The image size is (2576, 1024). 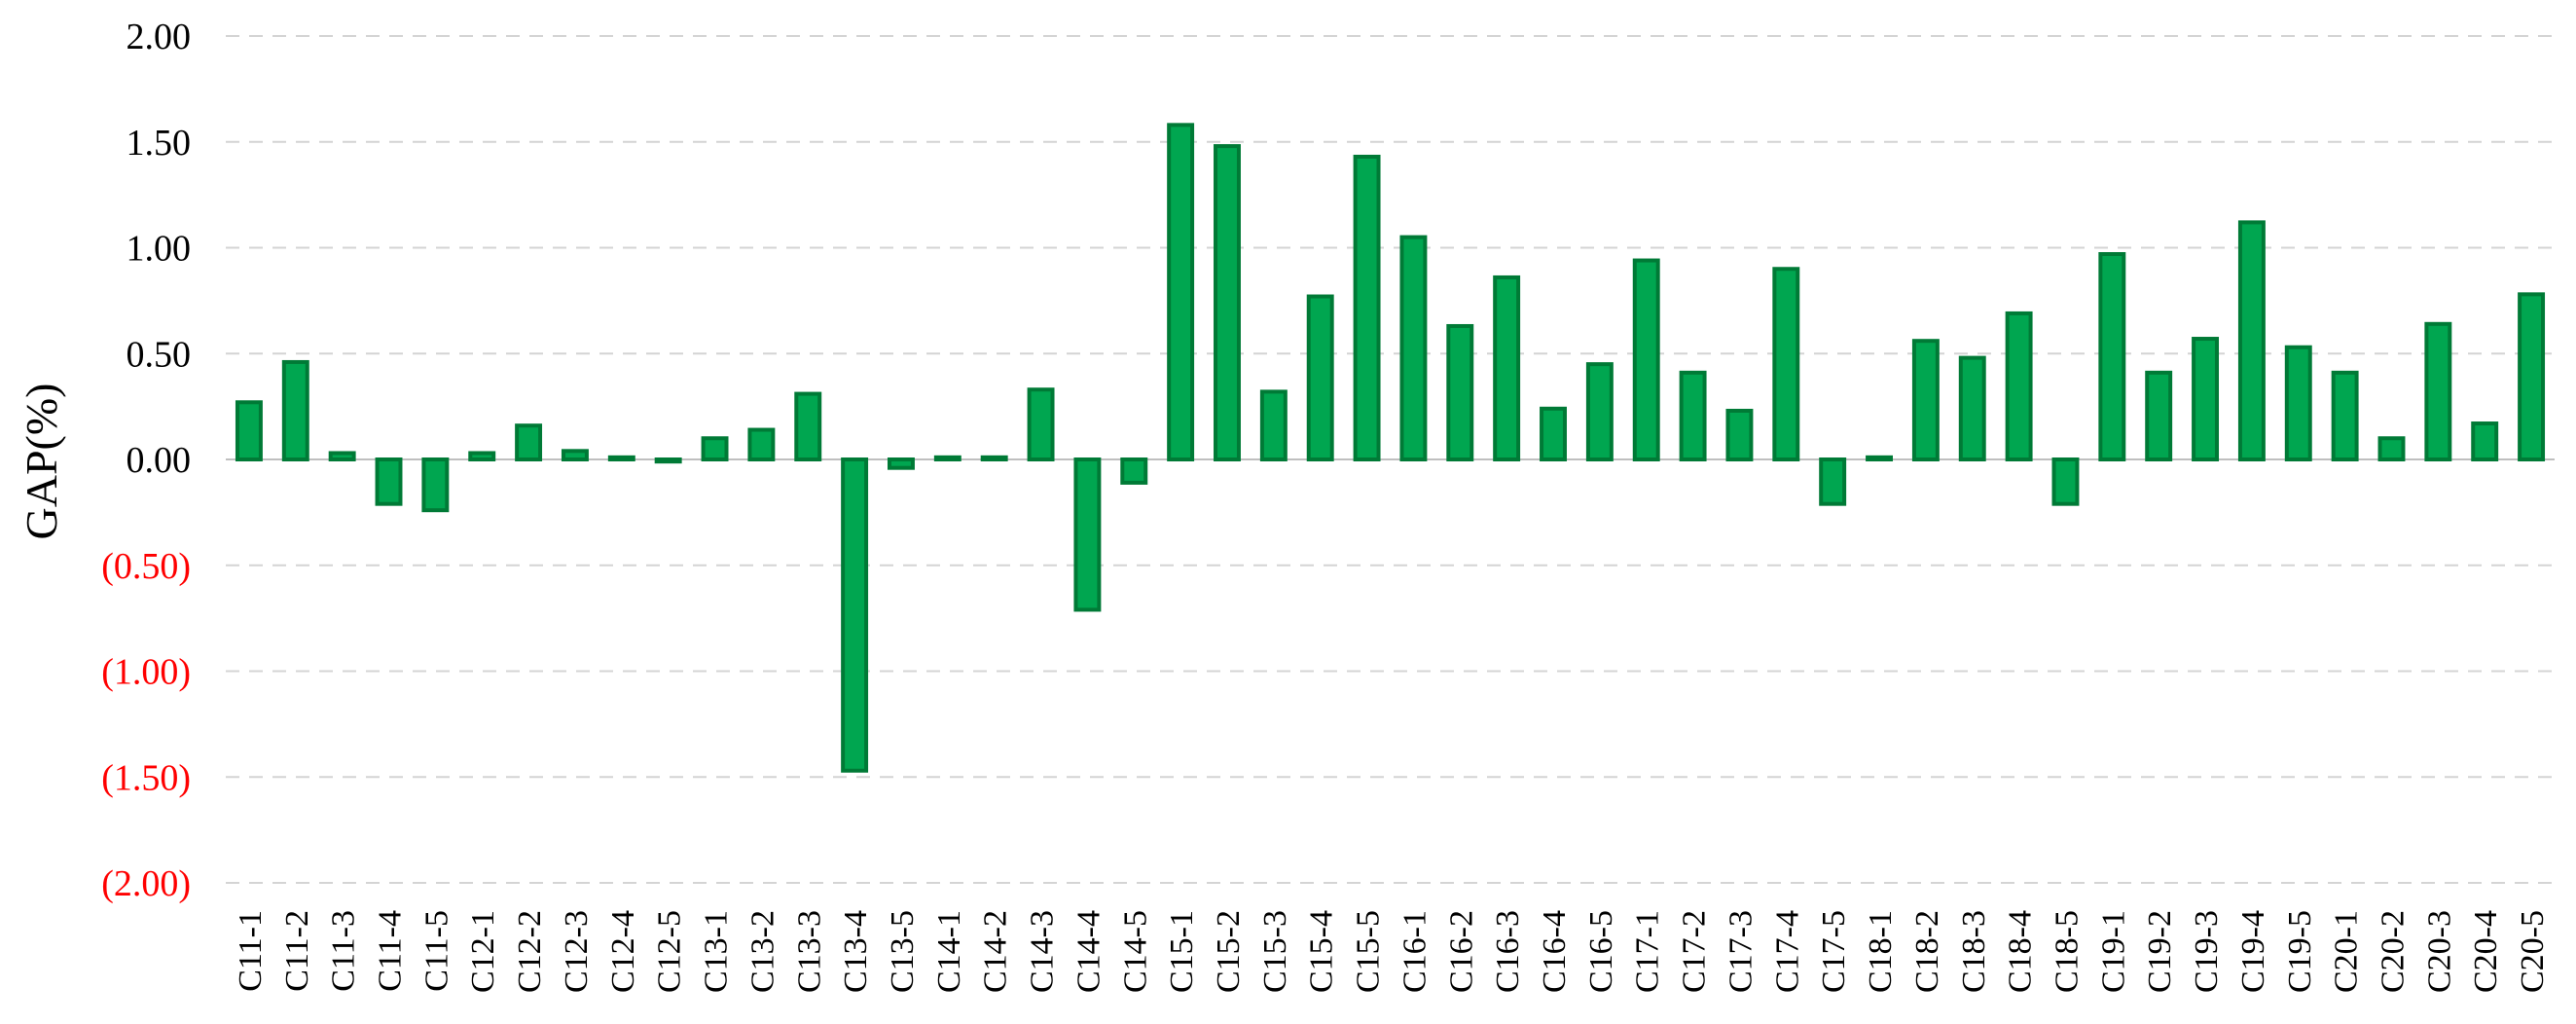 What do you see at coordinates (530, 951) in the screenshot?
I see `x-tick-label: C12-2` at bounding box center [530, 951].